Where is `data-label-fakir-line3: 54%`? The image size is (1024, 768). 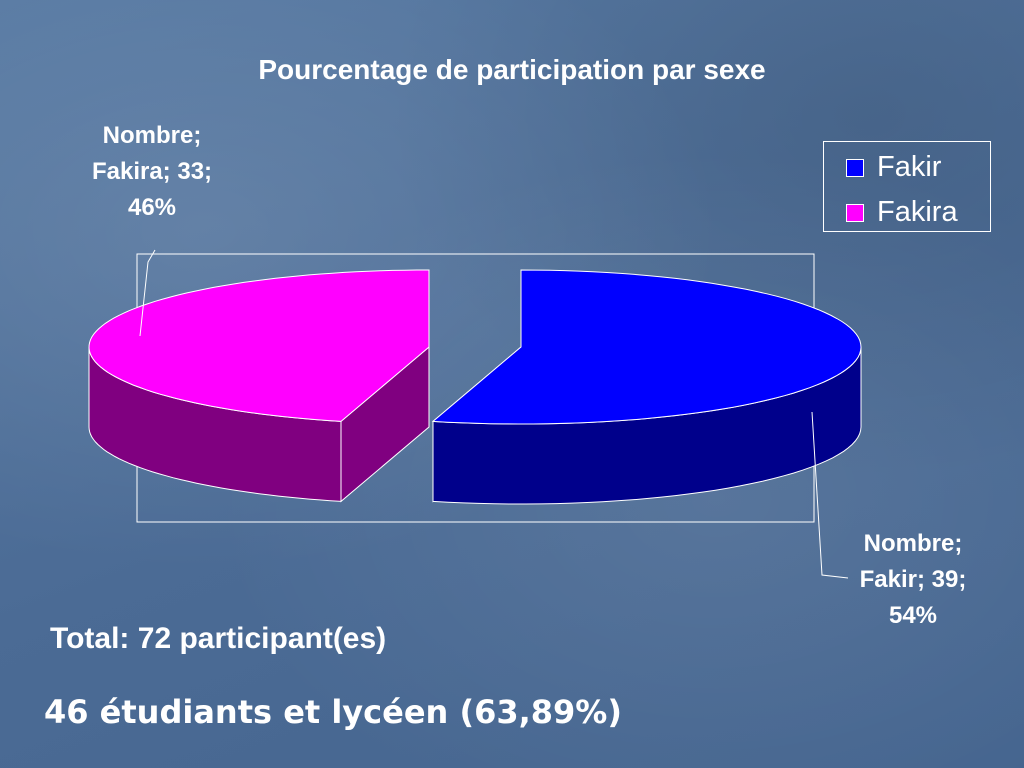 data-label-fakir-line3: 54% is located at coordinates (913, 615).